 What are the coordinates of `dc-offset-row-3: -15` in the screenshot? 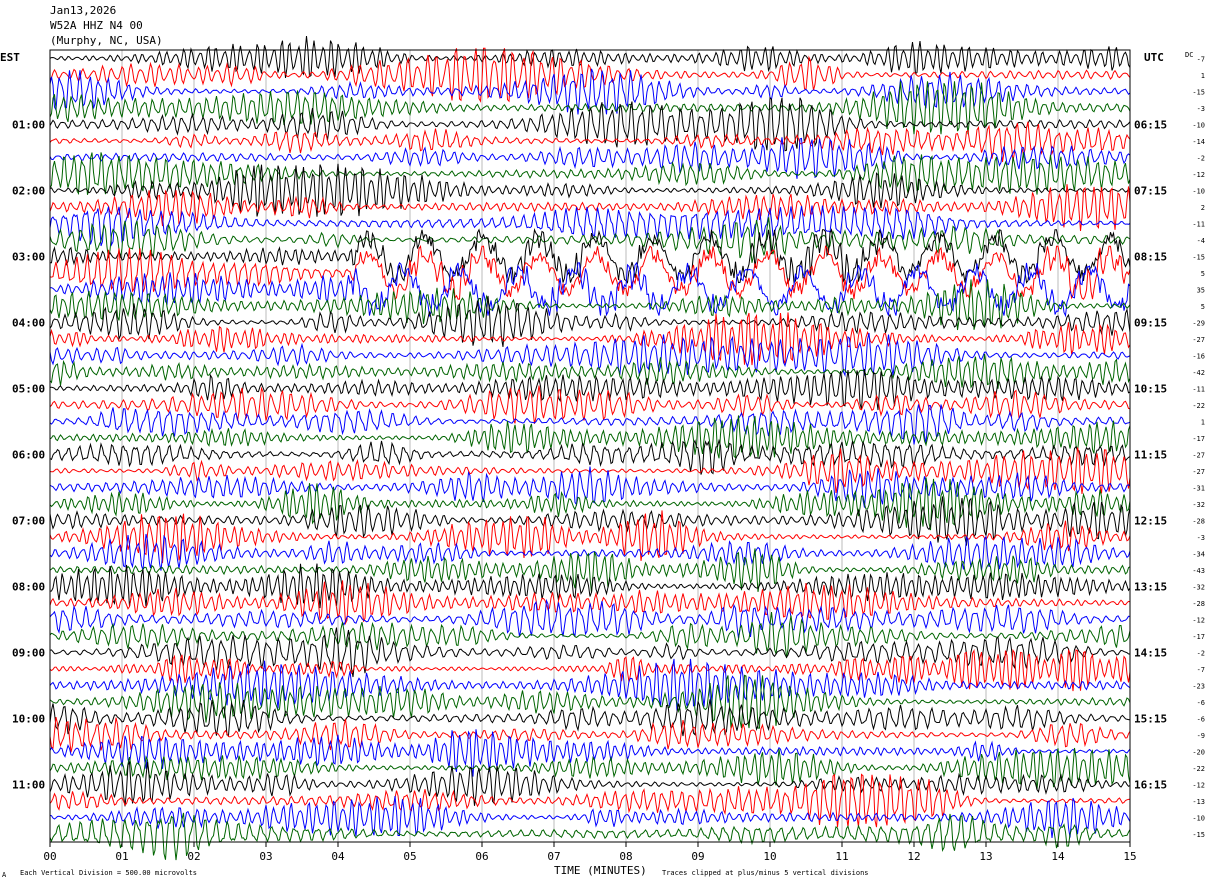 It's located at (1198, 92).